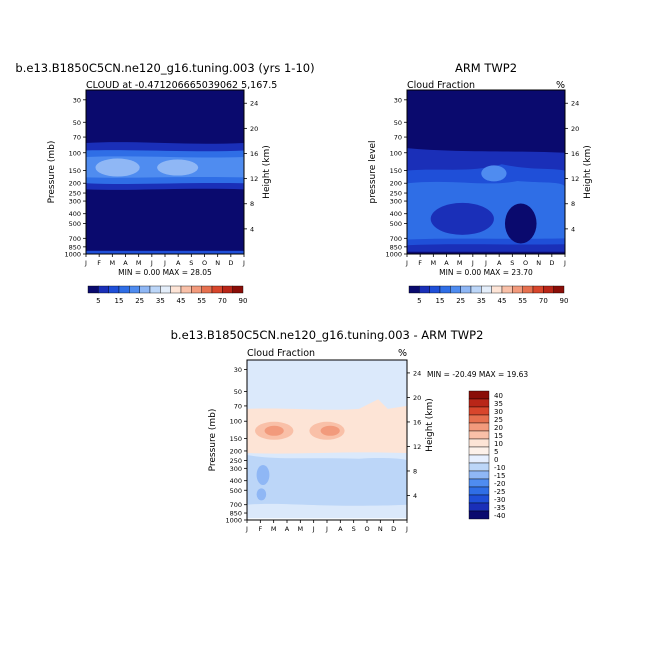  What do you see at coordinates (499, 492) in the screenshot?
I see `colorbar-label: -25` at bounding box center [499, 492].